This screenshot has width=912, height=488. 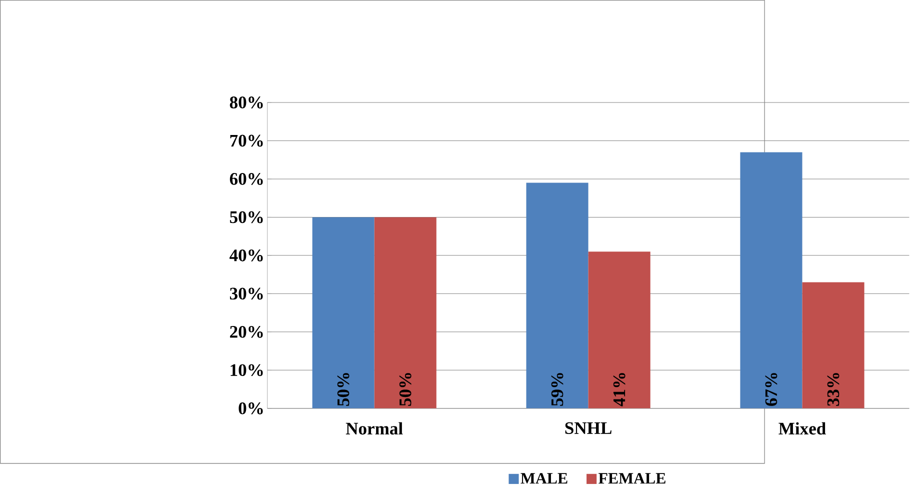 What do you see at coordinates (833, 389) in the screenshot?
I see `data-label: 33%` at bounding box center [833, 389].